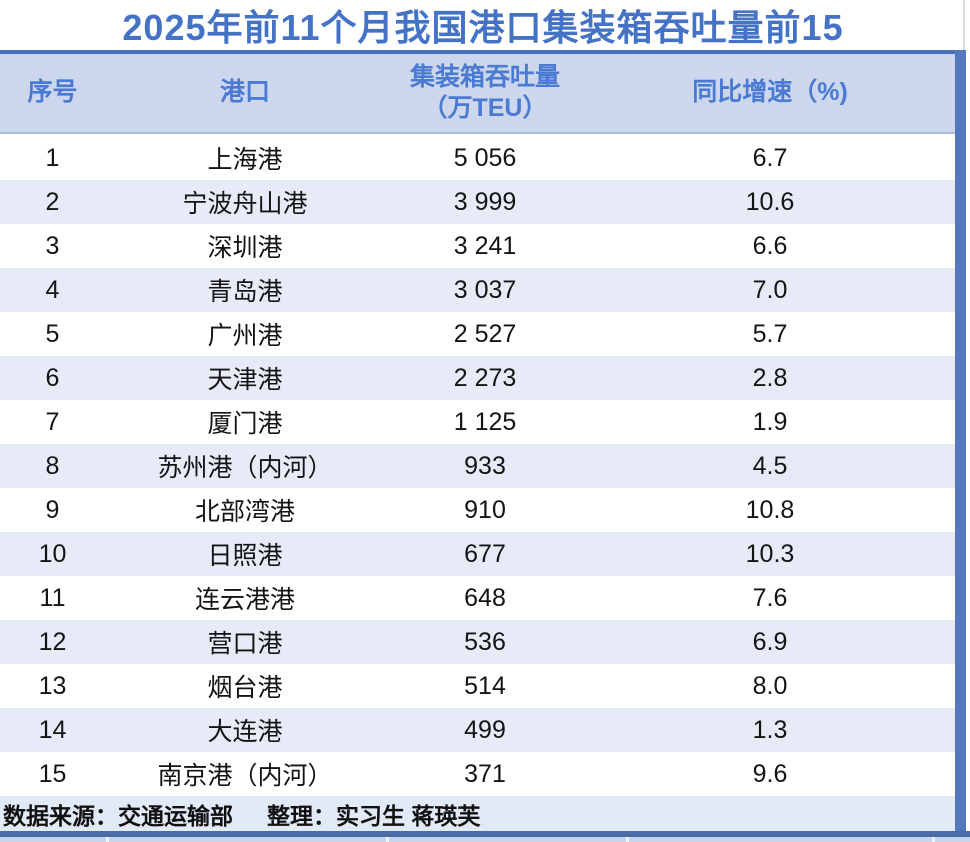 This screenshot has height=842, width=970. What do you see at coordinates (770, 773) in the screenshot?
I see `growth-cell: 9.6` at bounding box center [770, 773].